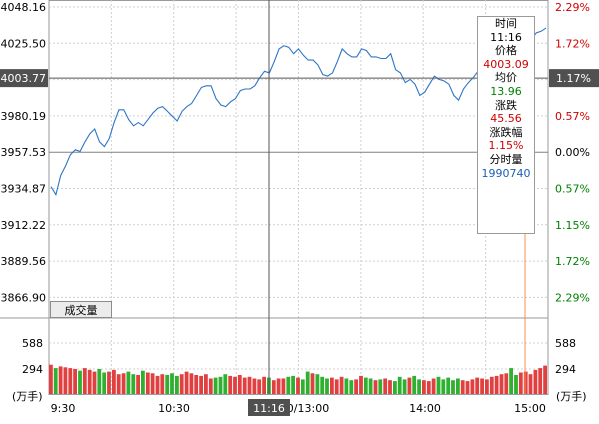  Describe the element at coordinates (32, 369) in the screenshot. I see `volume-tick-label: 294` at that location.